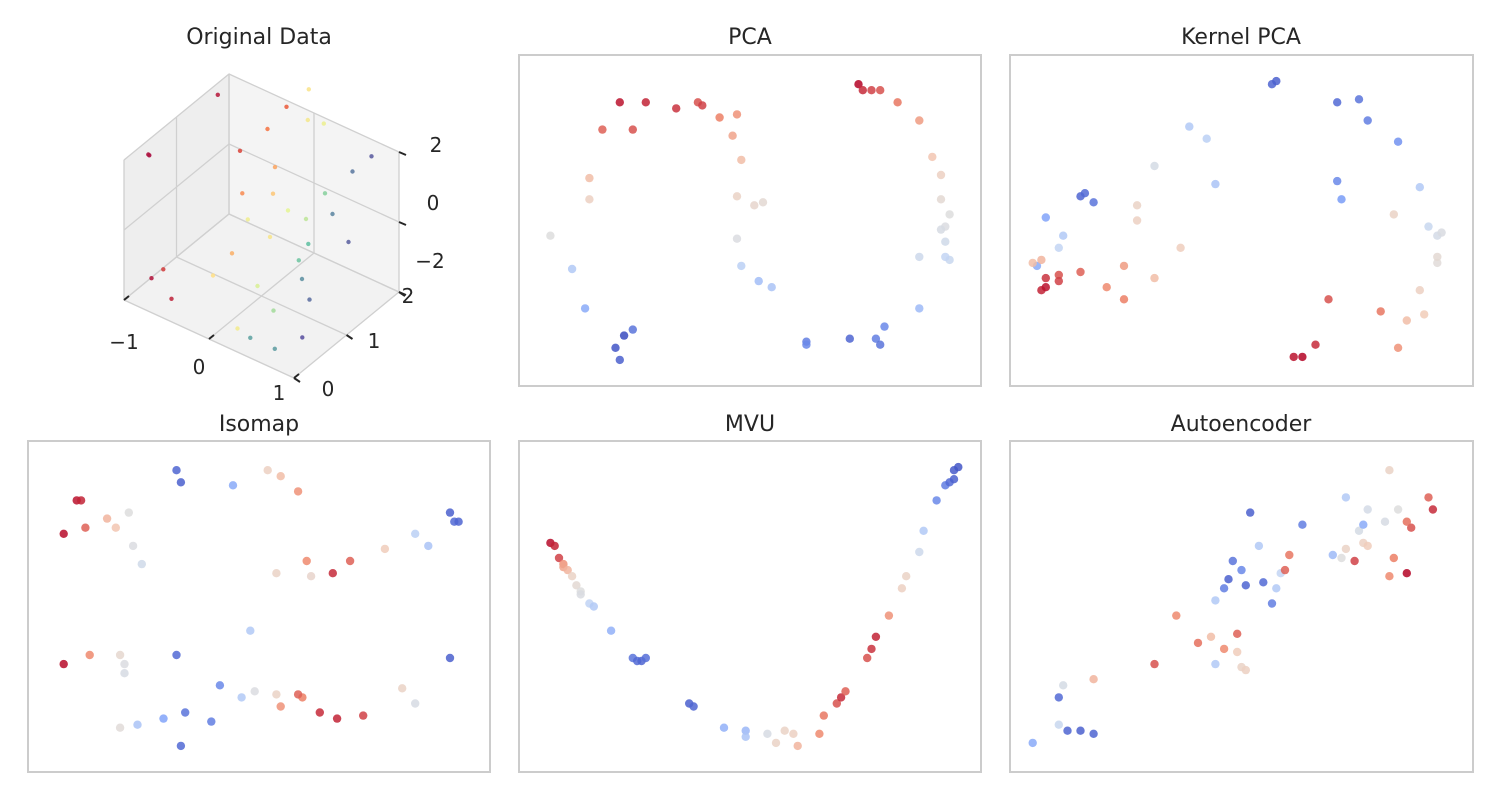 The width and height of the screenshot is (1500, 800). Describe the element at coordinates (259, 37) in the screenshot. I see `panel-title: Original Data` at that location.